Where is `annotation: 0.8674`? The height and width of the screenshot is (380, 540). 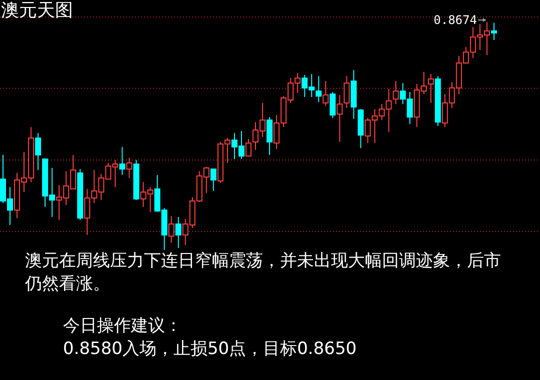
annotation: 0.8674 is located at coordinates (455, 20).